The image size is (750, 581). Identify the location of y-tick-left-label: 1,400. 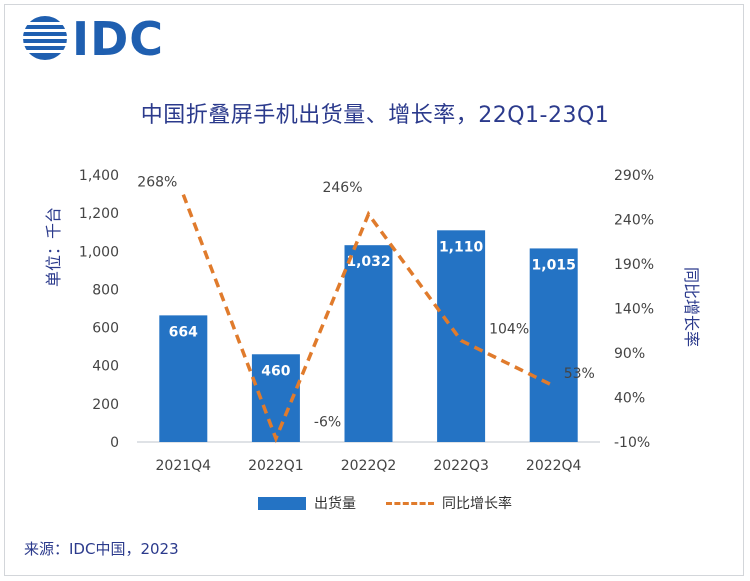
(99, 176).